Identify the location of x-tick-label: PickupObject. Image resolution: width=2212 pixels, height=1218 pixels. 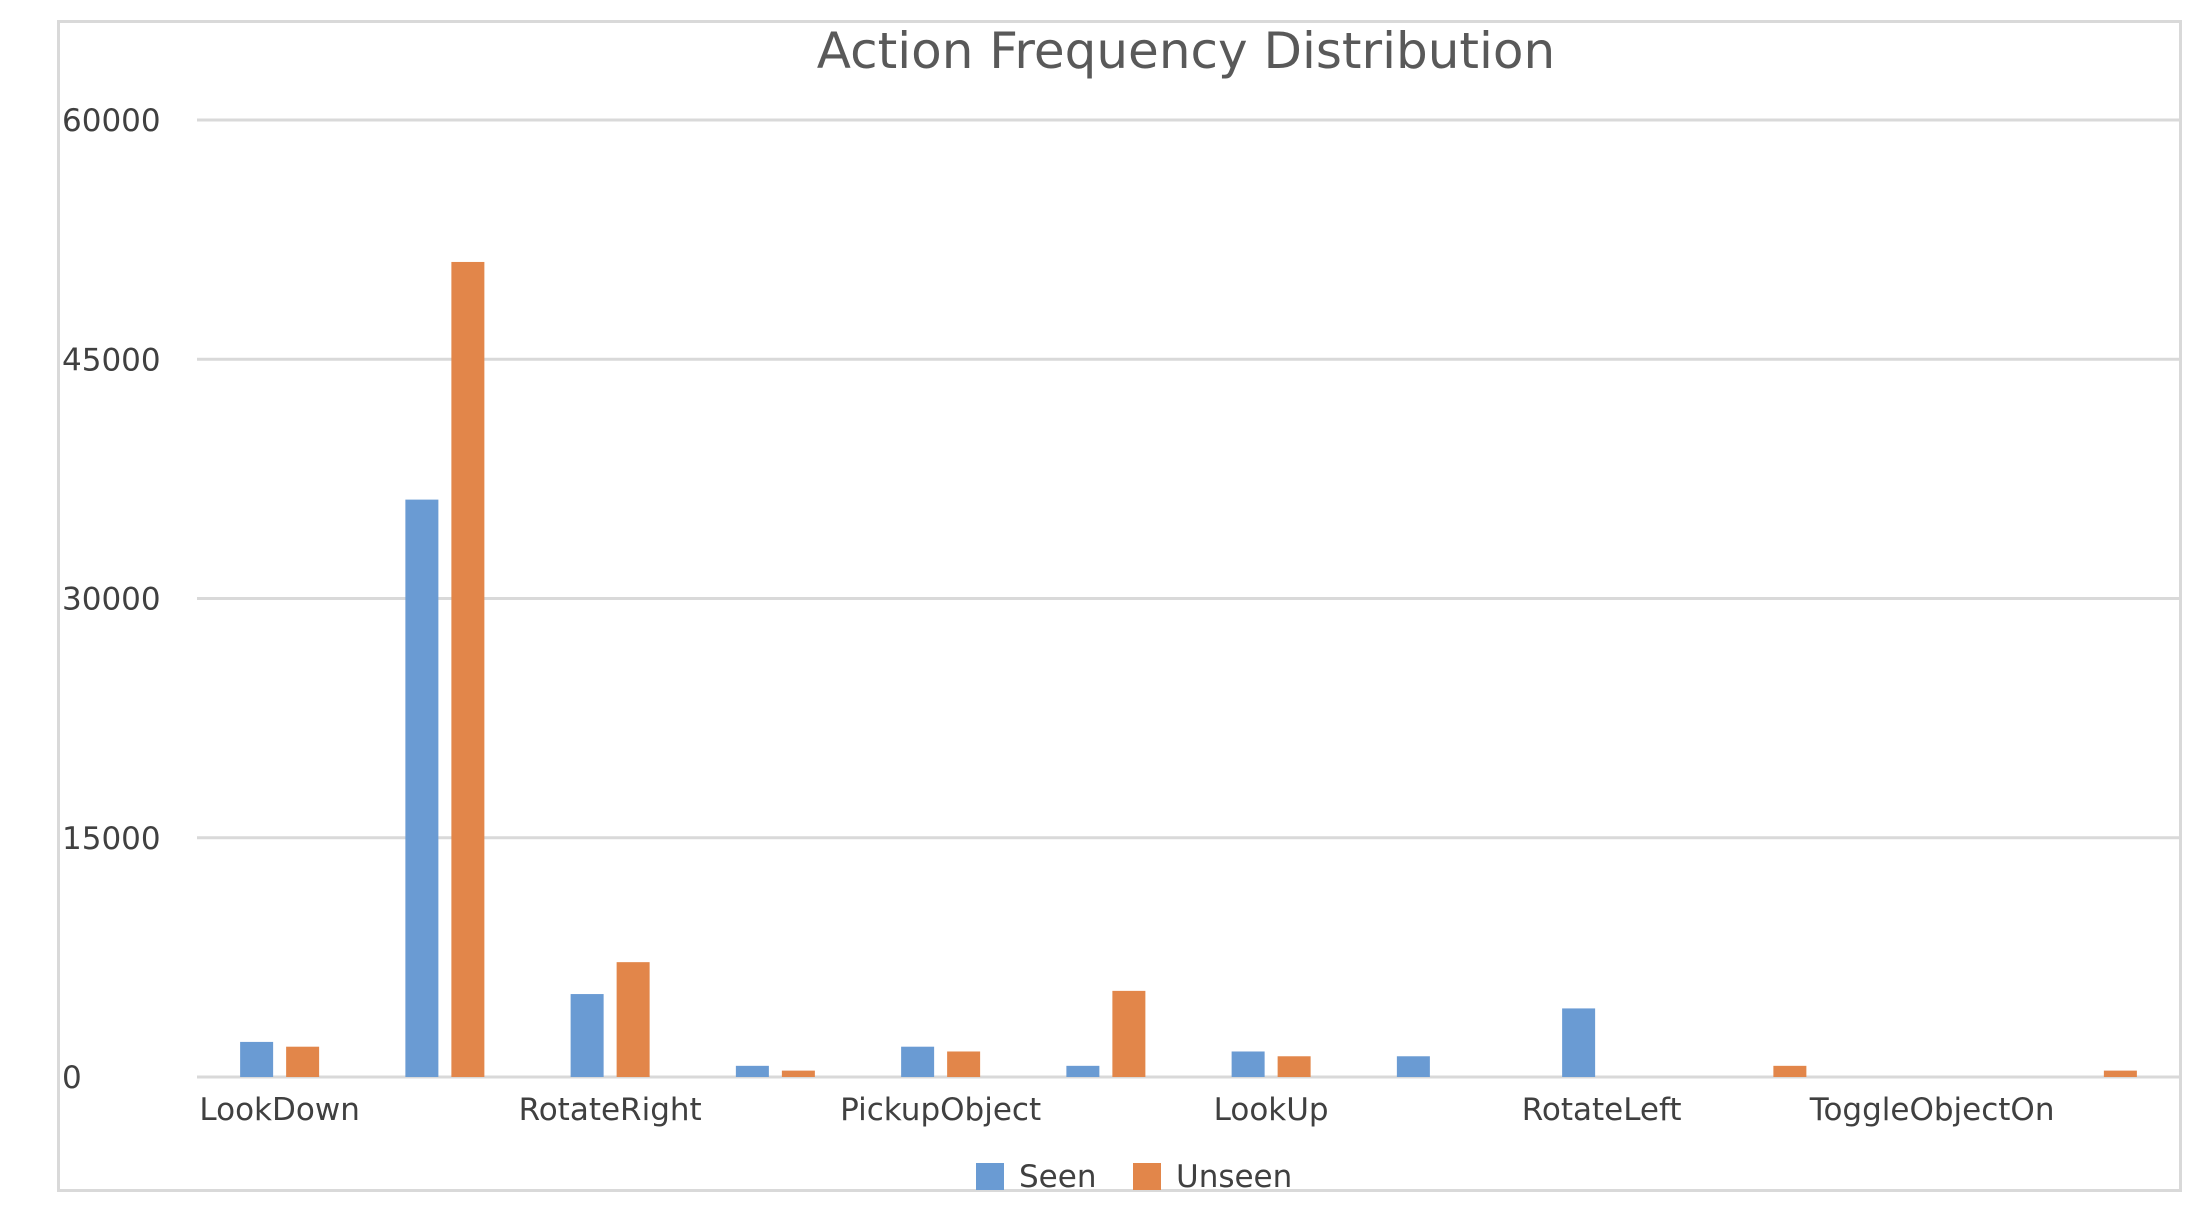
(940, 1110).